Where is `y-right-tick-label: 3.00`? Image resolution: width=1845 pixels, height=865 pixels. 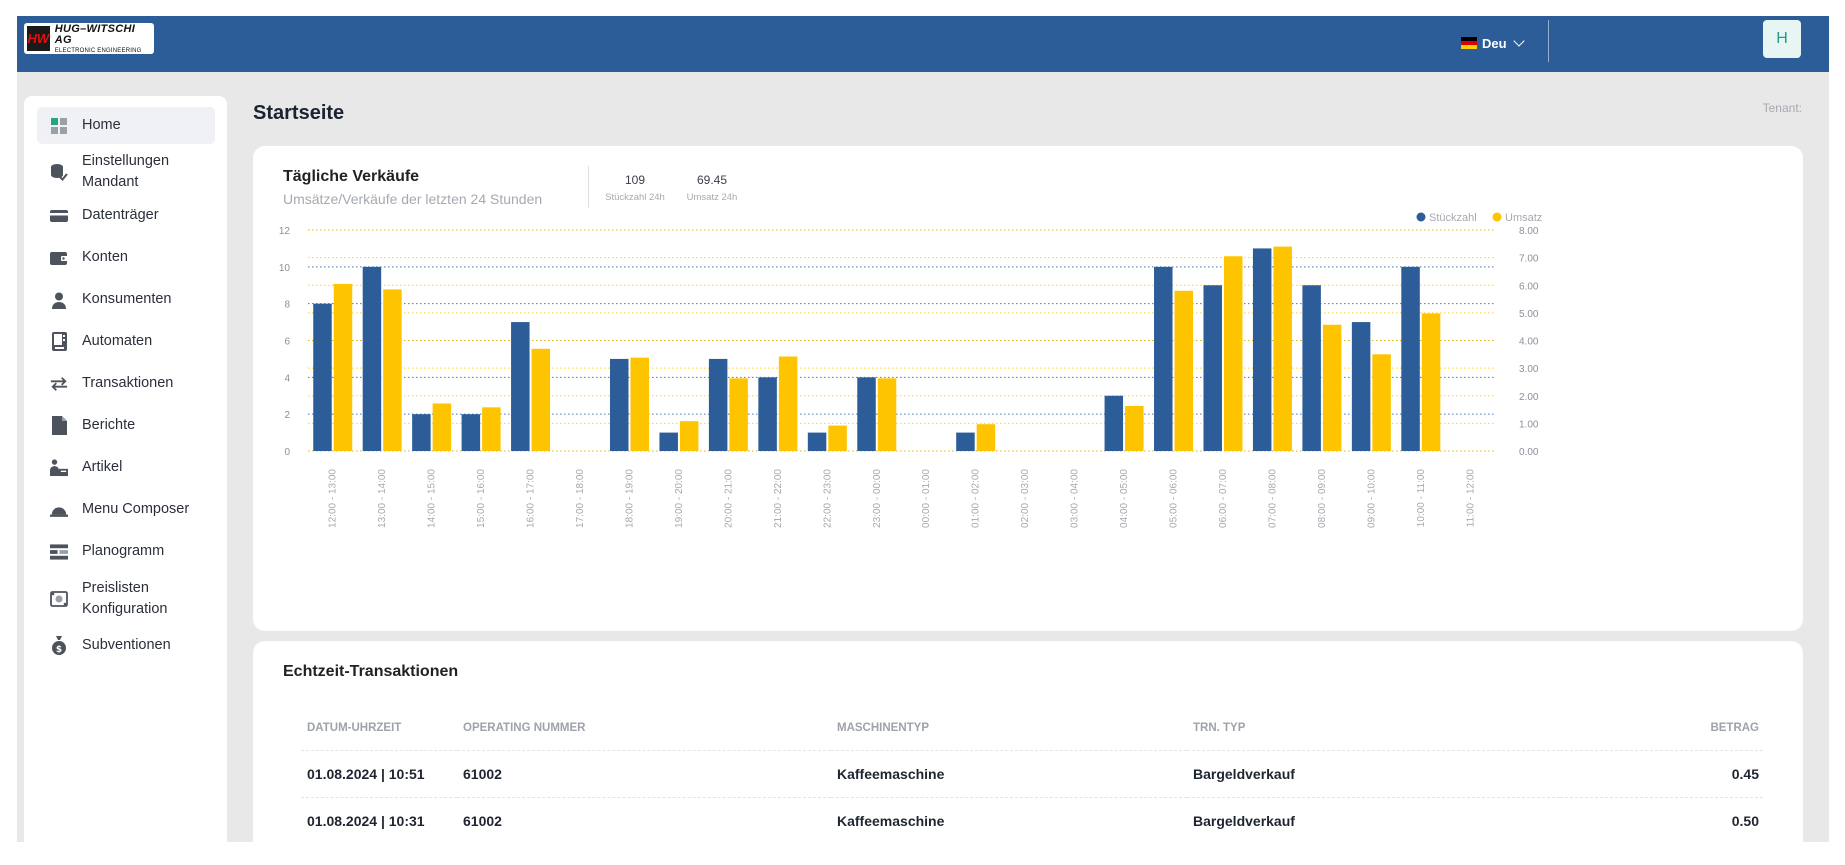 y-right-tick-label: 3.00 is located at coordinates (1529, 369).